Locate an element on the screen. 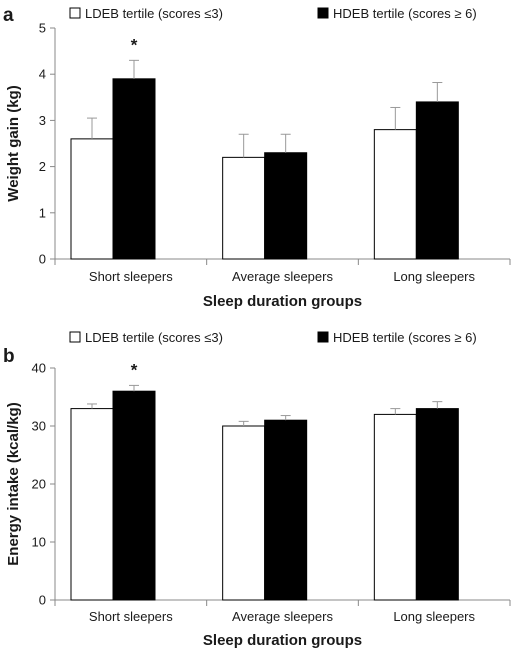  y-tick-label: 3 is located at coordinates (42, 120).